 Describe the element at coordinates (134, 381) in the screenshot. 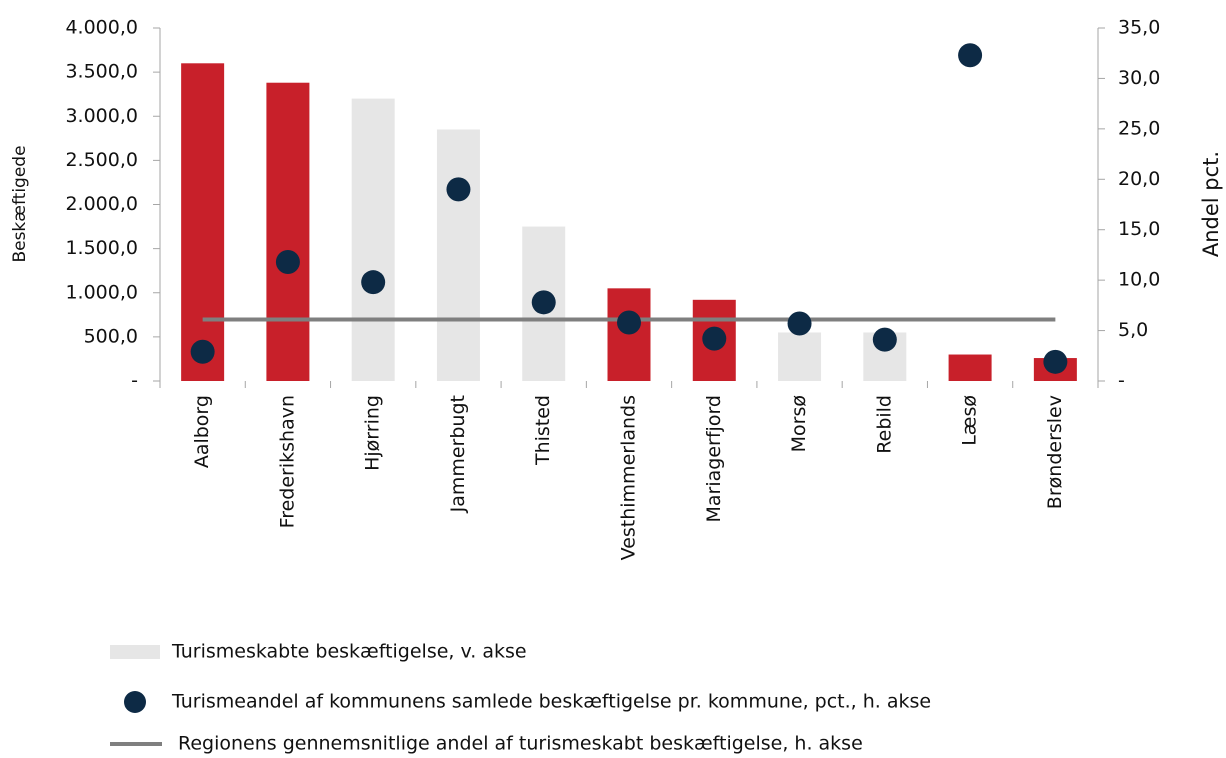

I see `y-tick-label: -` at that location.